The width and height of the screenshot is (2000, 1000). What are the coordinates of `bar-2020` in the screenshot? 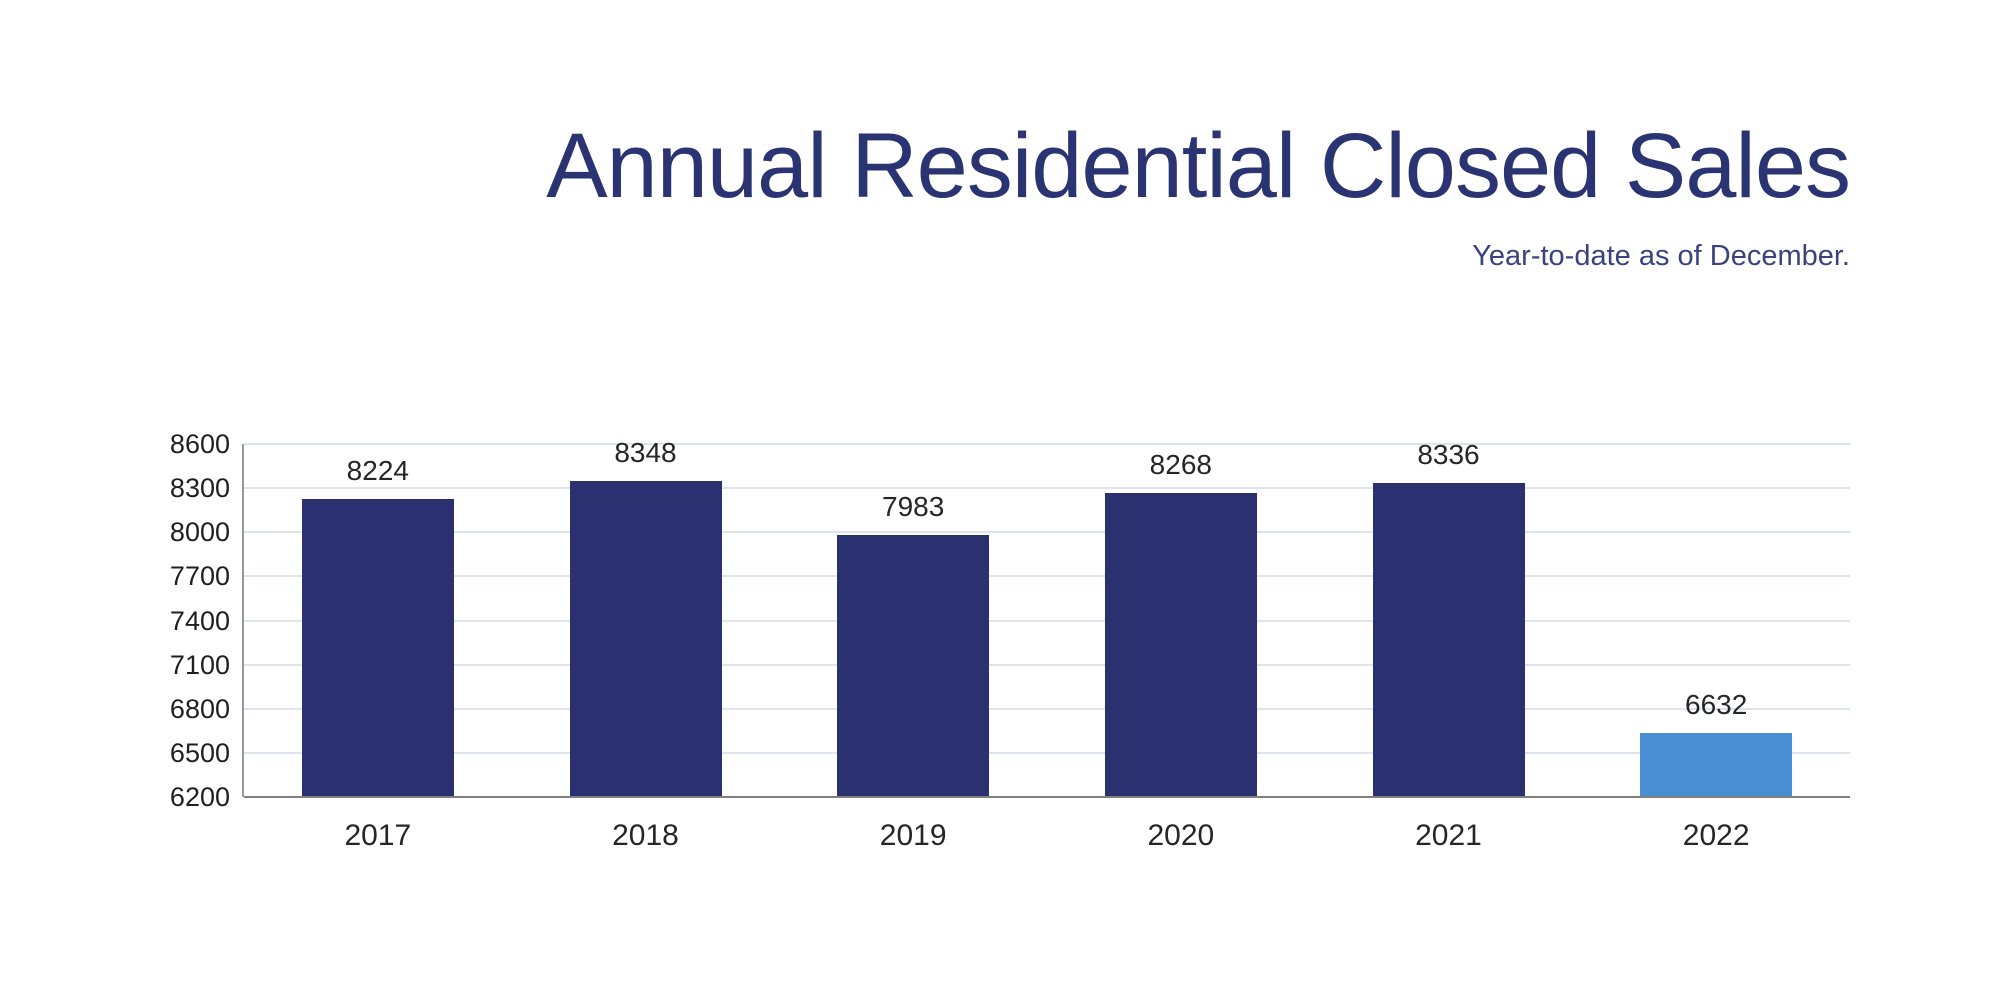 It's located at (1180, 644).